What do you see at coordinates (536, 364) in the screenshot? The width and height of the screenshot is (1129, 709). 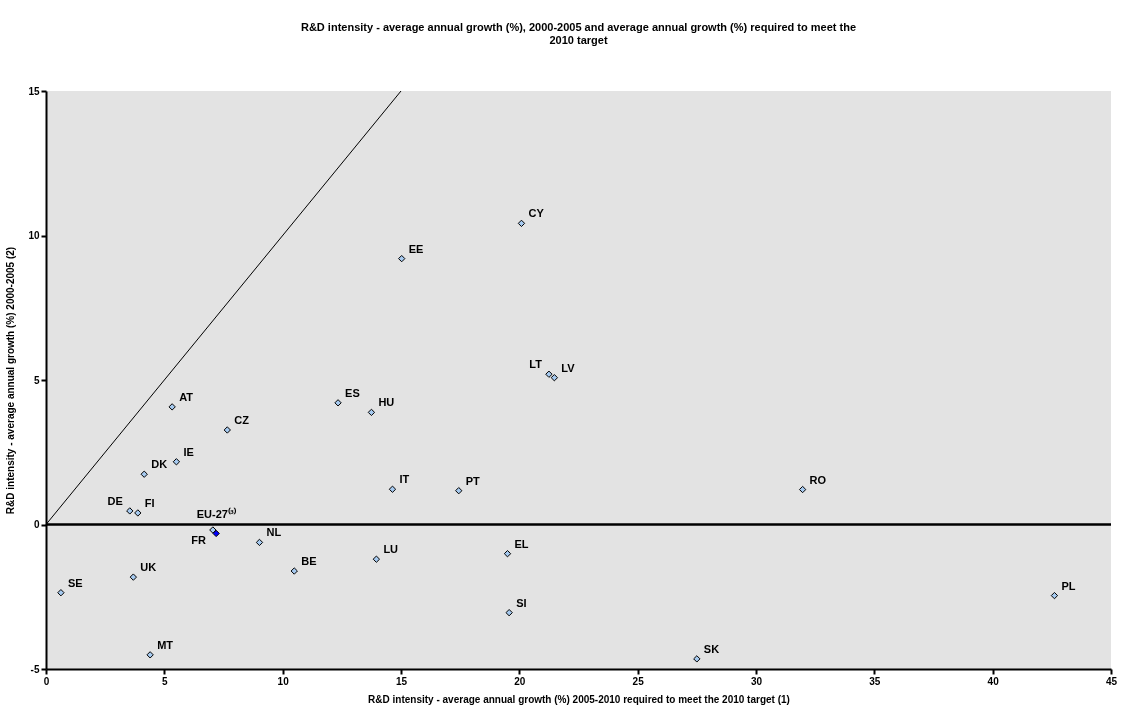 I see `series-label: LT` at bounding box center [536, 364].